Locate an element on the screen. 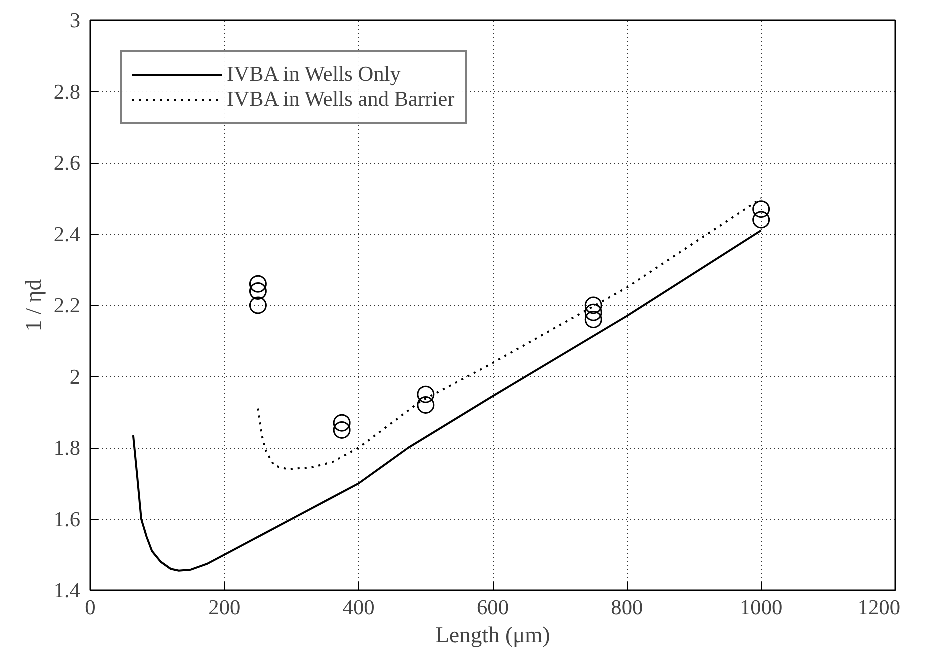 This screenshot has width=927, height=664. x-tick-label: 600 is located at coordinates (493, 608).